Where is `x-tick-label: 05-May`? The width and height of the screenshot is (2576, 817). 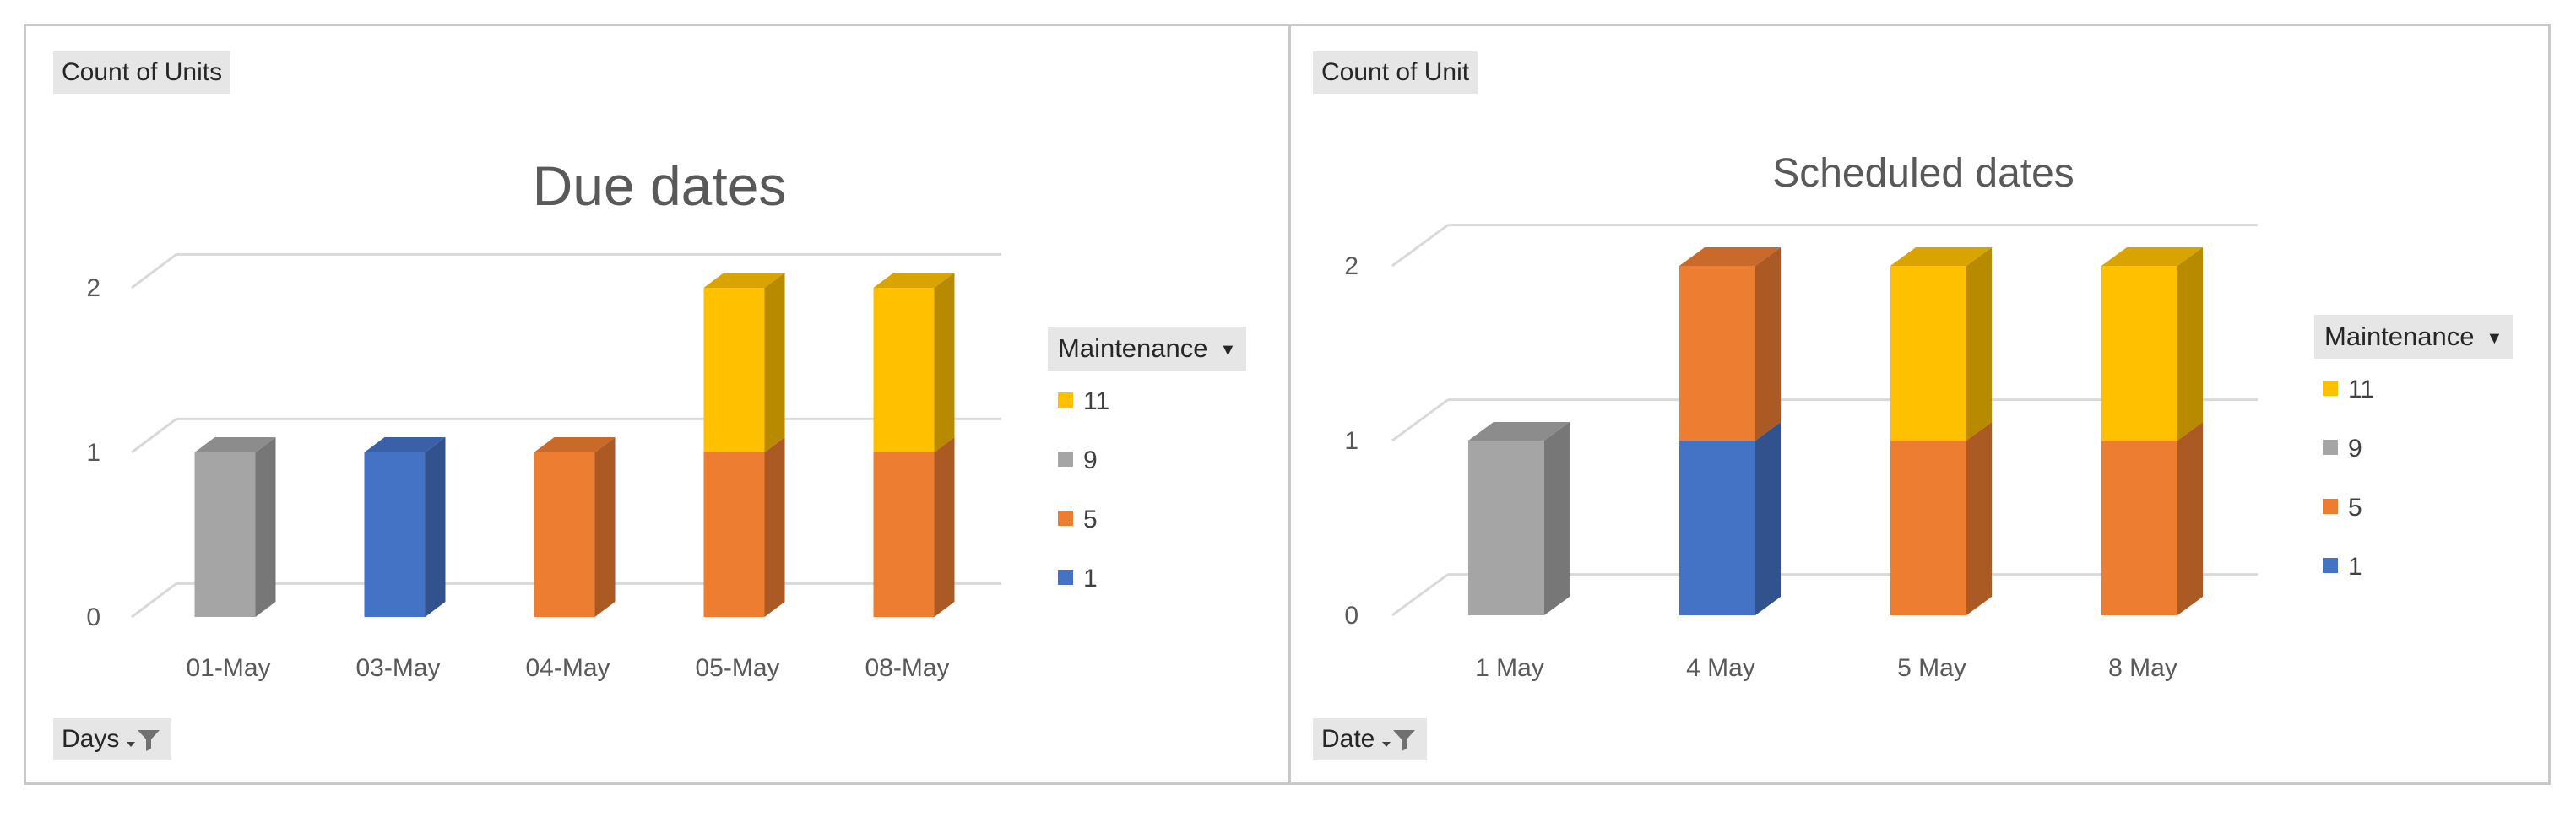
x-tick-label: 05-May is located at coordinates (737, 668).